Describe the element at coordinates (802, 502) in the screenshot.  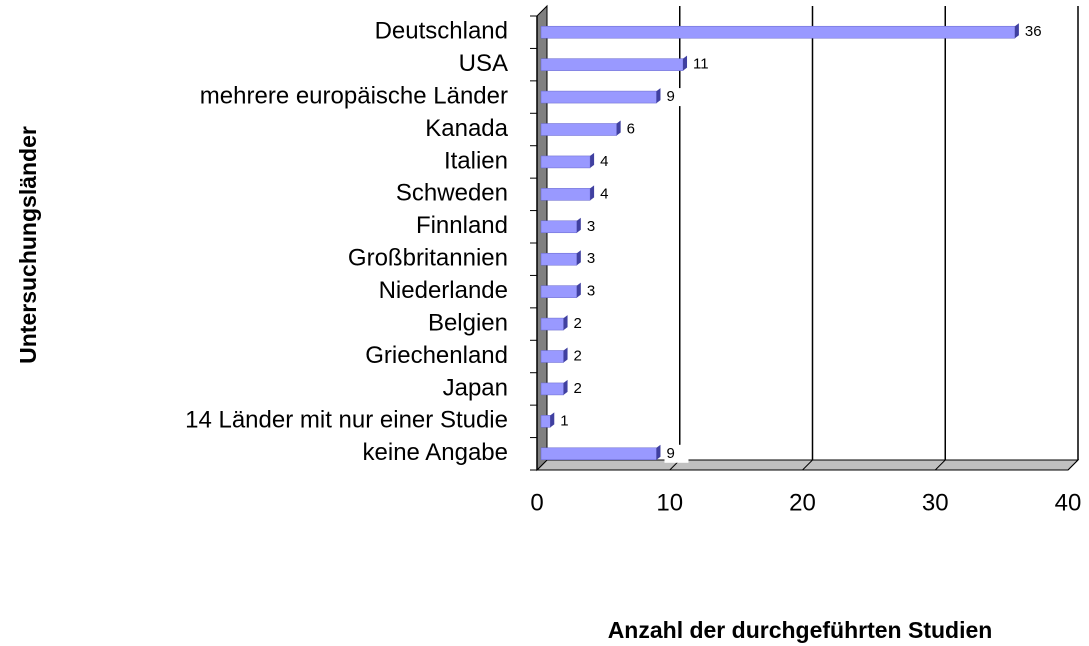
I see `x-tick-label: 20` at that location.